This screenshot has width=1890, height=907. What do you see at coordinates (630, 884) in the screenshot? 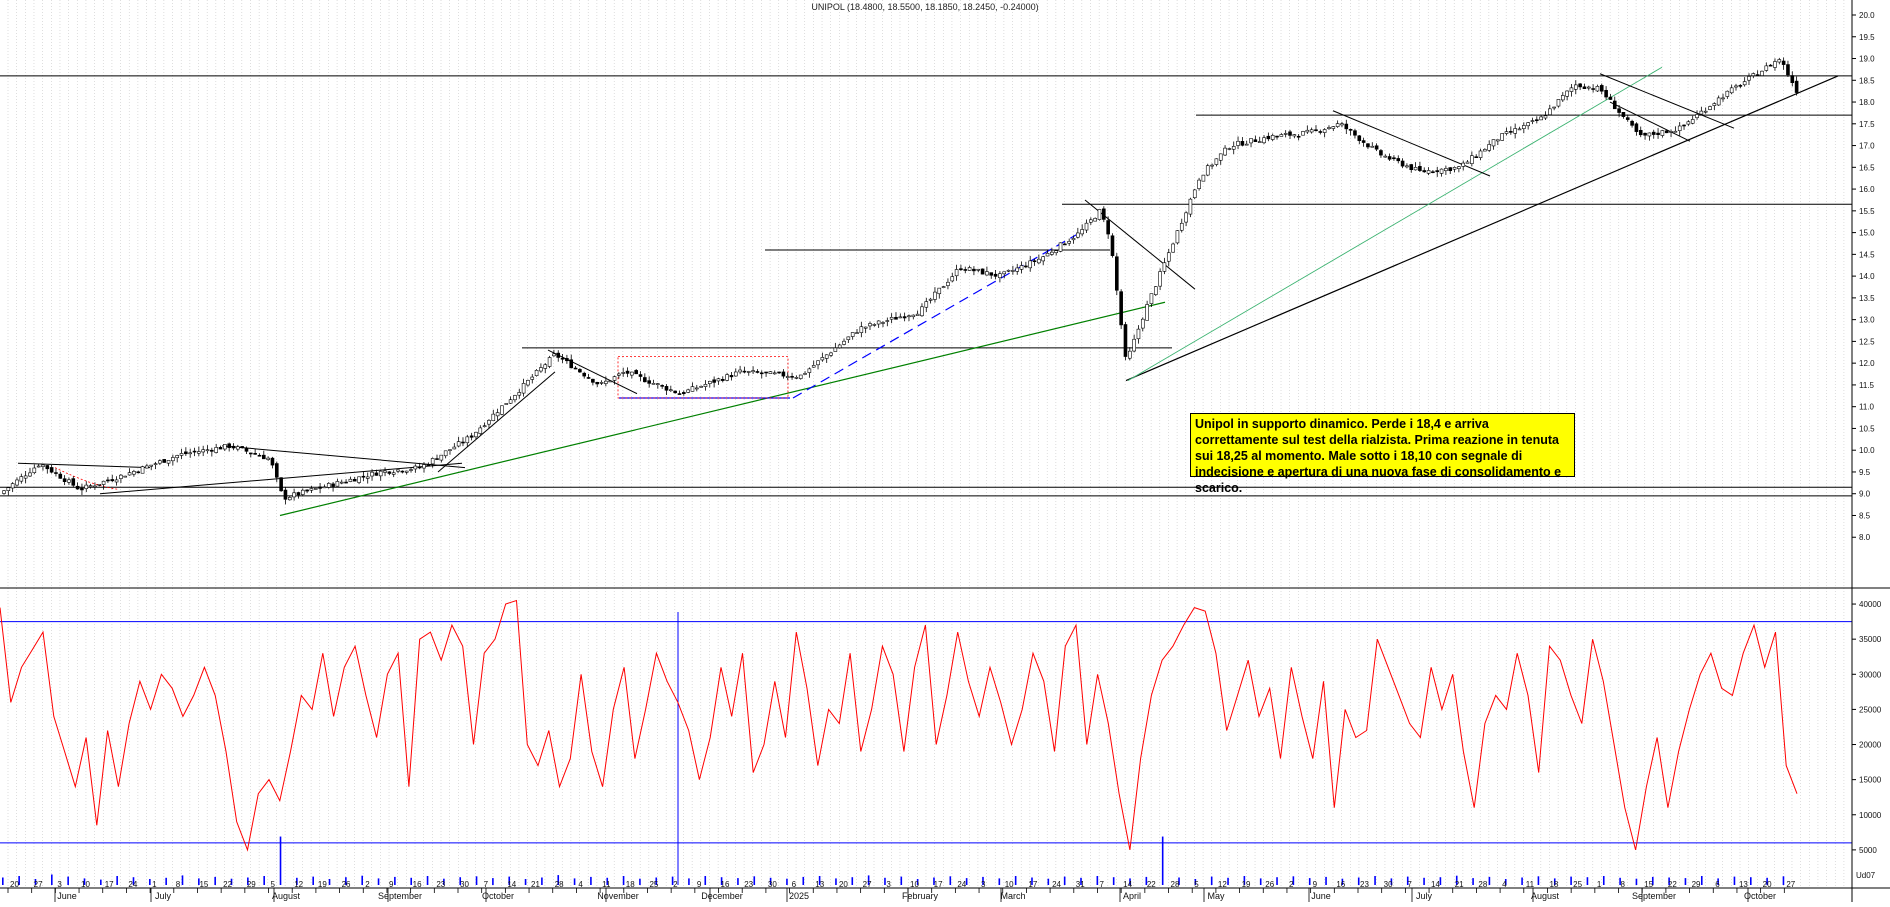
I see `day-label: 18` at bounding box center [630, 884].